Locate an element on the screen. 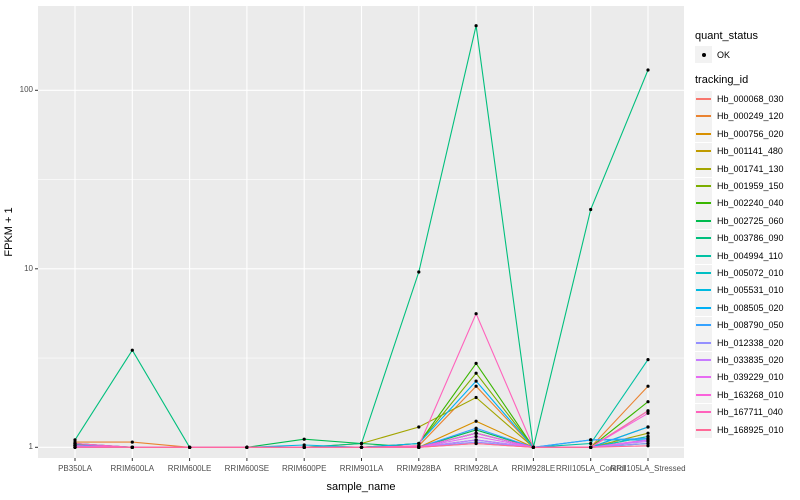 Image resolution: width=800 pixels, height=500 pixels. legend-item-label: Hb_167711_040 is located at coordinates (750, 412).